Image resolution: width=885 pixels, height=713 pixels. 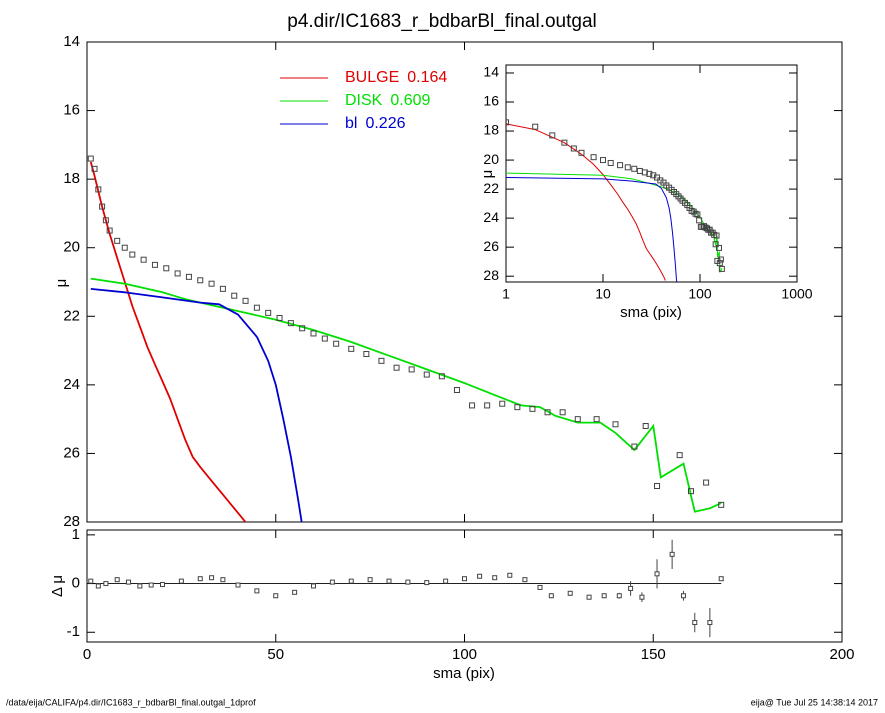 I want to click on legend-label: DISK 0.609, so click(x=387, y=100).